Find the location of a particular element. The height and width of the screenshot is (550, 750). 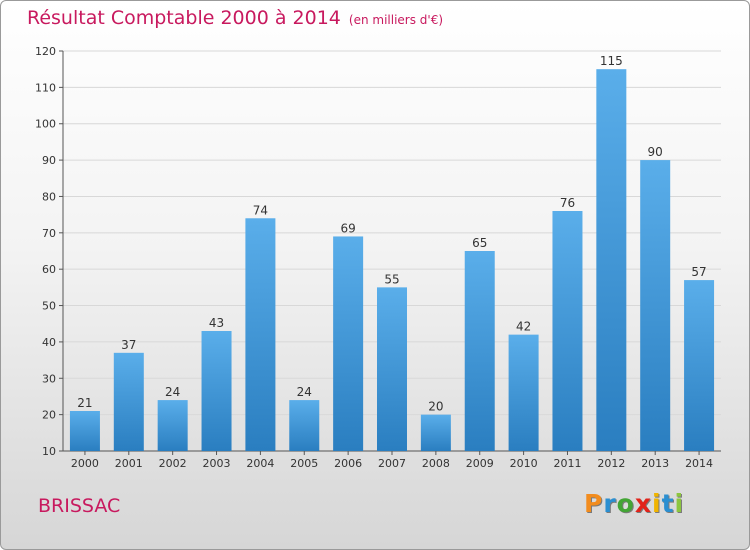

y-tick-label: 40 is located at coordinates (49, 342).